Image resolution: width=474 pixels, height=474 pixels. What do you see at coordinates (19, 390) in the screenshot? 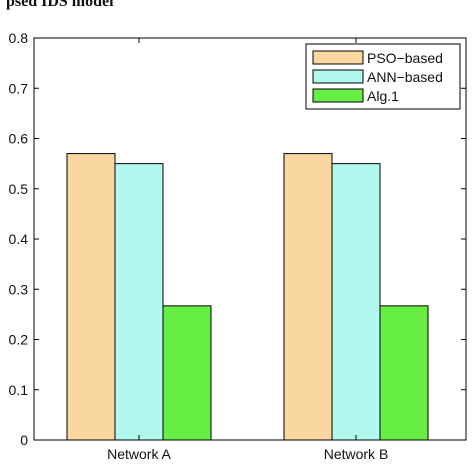
I see `y-tick-label: 0.1` at bounding box center [19, 390].